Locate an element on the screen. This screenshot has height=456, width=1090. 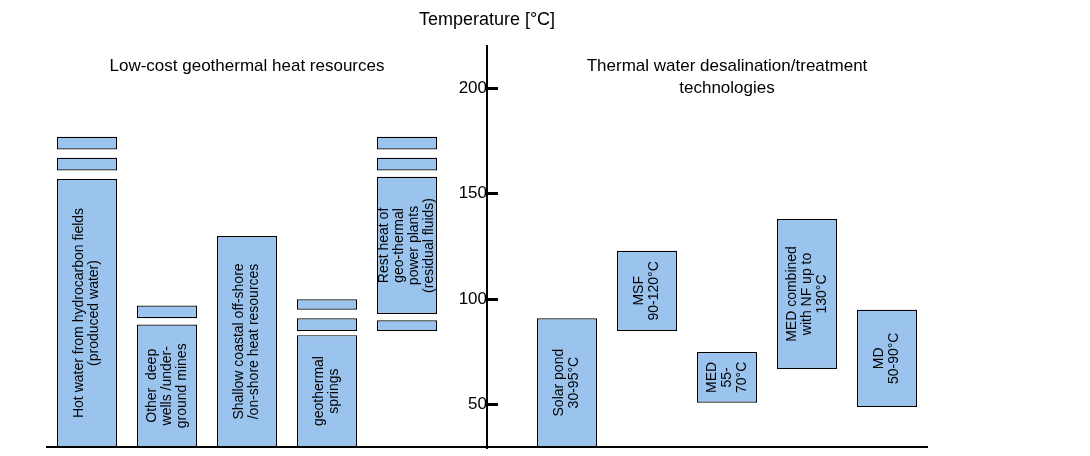
y-axis-title: Temperature [°C] is located at coordinates (487, 19).